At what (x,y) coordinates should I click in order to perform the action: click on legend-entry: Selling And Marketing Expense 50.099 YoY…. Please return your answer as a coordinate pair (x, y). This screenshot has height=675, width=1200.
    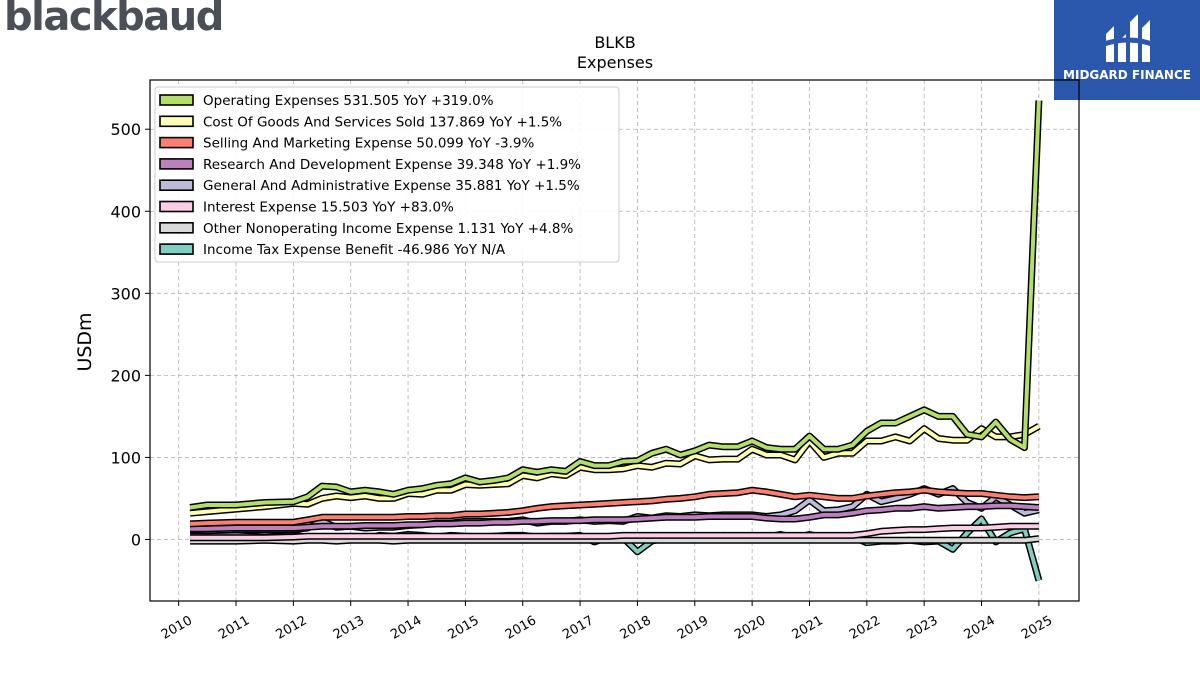
    Looking at the image, I should click on (368, 144).